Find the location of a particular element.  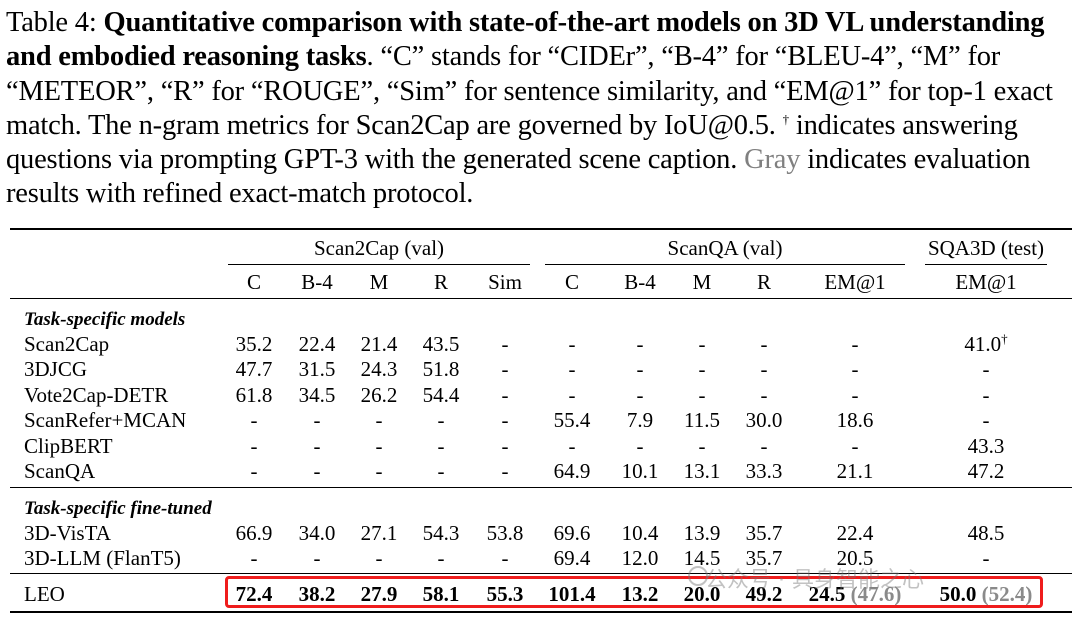

leo-cell: 27.9 is located at coordinates (379, 594).